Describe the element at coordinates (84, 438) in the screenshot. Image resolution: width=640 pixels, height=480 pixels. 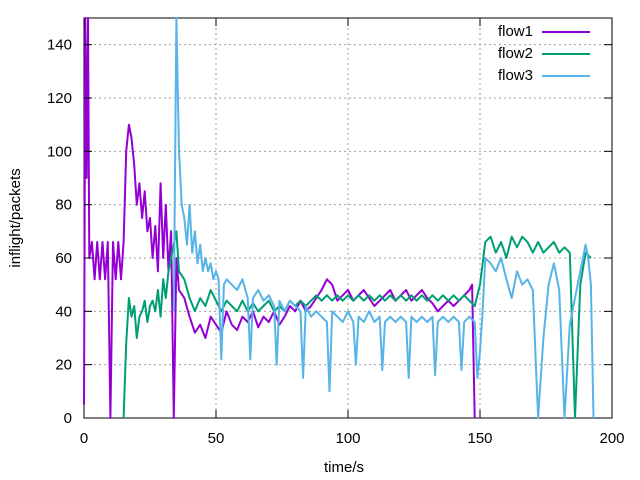
I see `x-tick-label: 0` at that location.